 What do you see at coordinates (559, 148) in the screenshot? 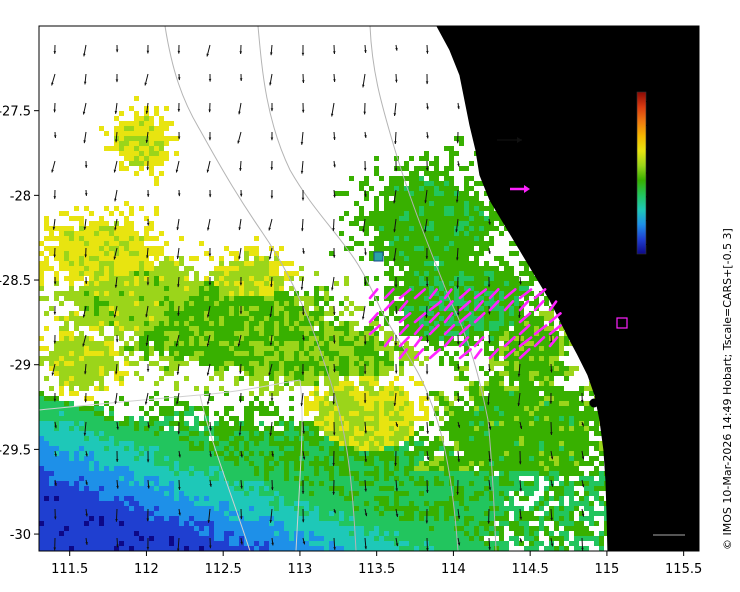
I see `hf-title: HF radar velocity` at bounding box center [559, 148].